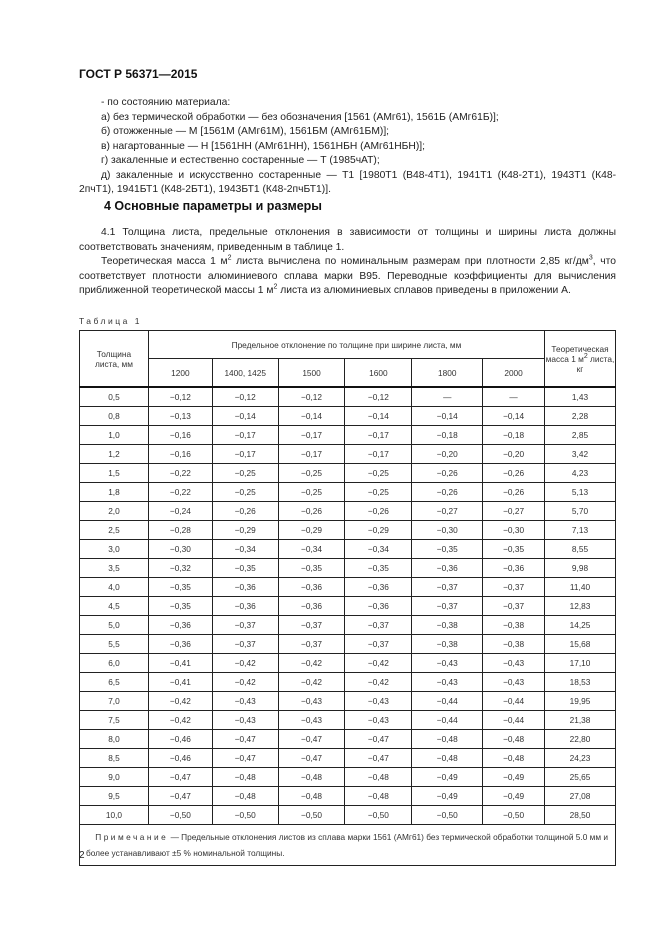 This screenshot has width=661, height=936. Describe the element at coordinates (164, 261) in the screenshot. I see `text: Теоретическая масса 1 м` at that location.